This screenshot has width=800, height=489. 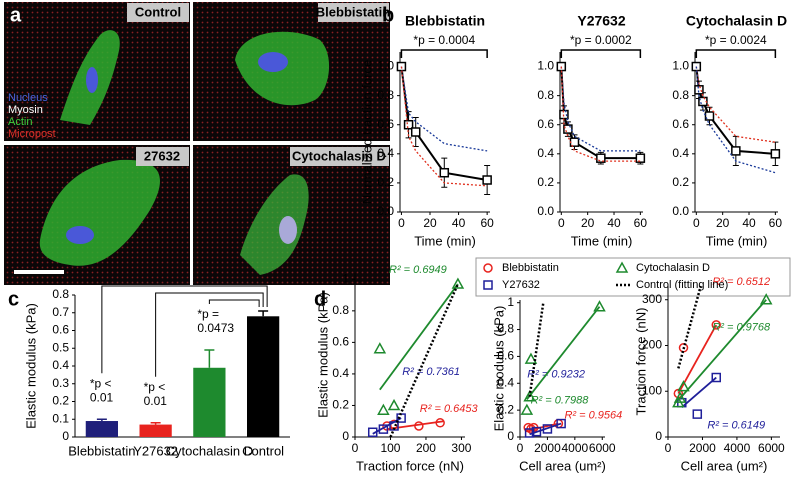 I want to click on p-value: 0.01, so click(x=156, y=401).